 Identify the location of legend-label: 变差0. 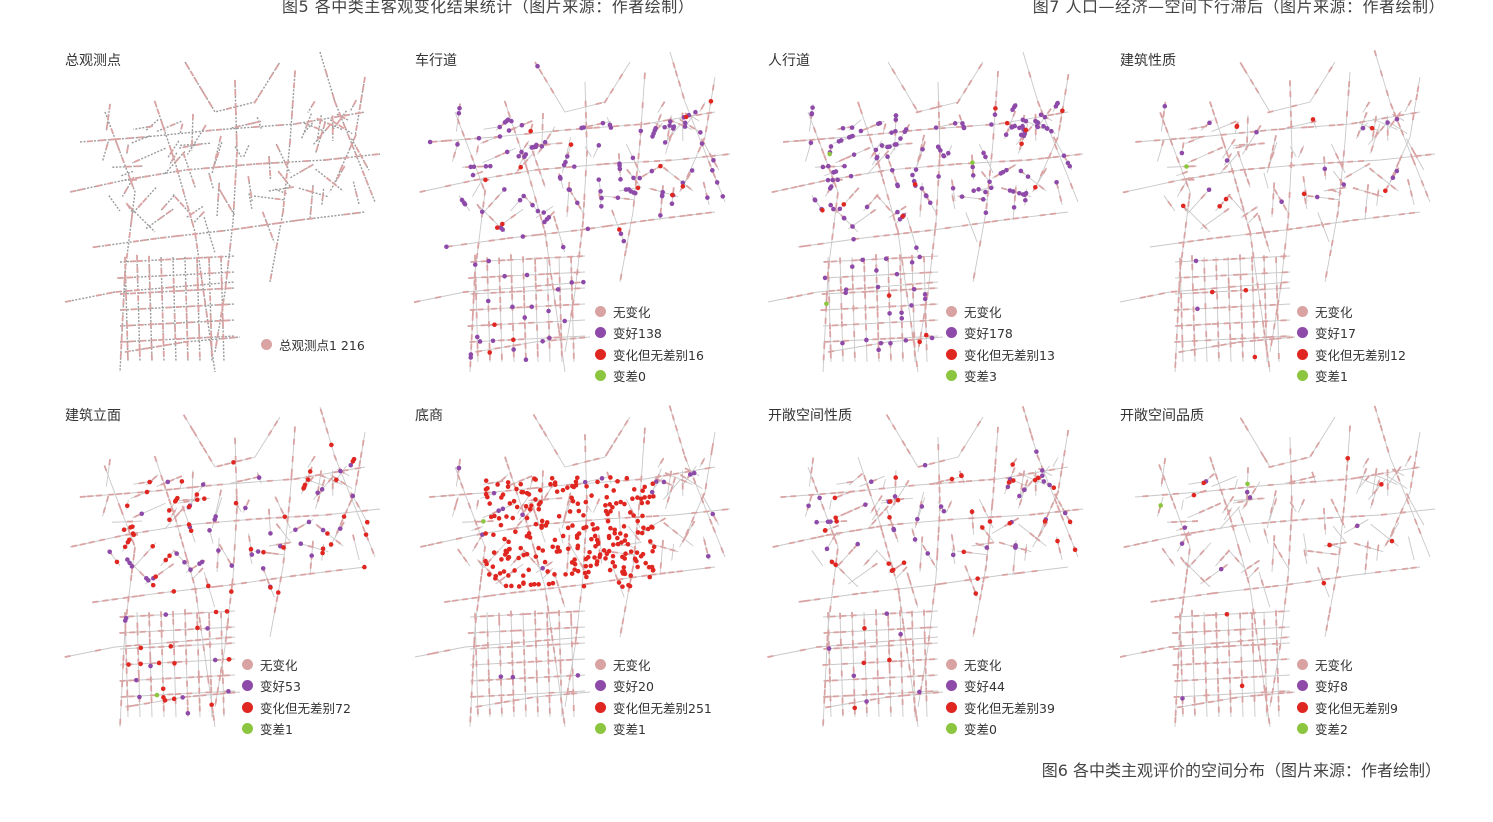
(629, 377).